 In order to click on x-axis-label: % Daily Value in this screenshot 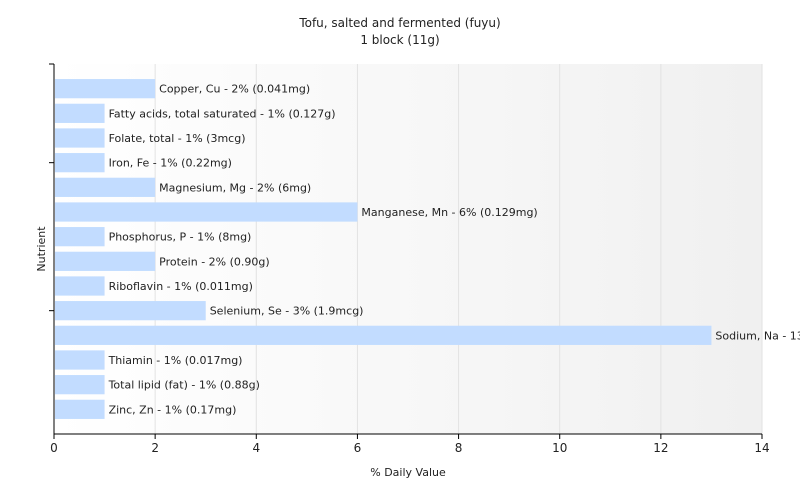, I will do `click(408, 472)`.